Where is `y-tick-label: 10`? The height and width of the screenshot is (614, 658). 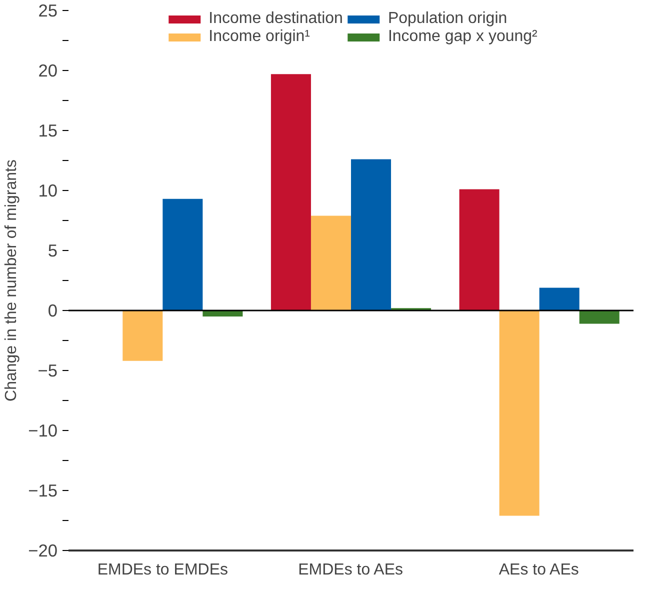 y-tick-label: 10 is located at coordinates (48, 190).